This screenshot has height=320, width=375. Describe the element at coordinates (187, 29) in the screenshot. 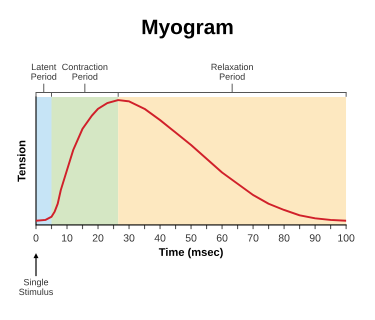

I see `chart-title: Myogram` at that location.